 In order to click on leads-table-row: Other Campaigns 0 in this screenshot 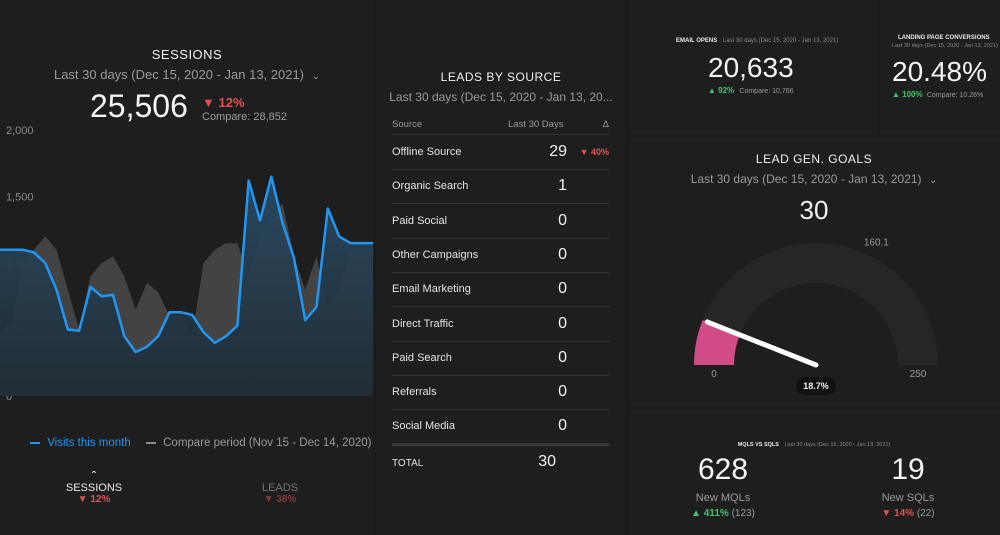, I will do `click(500, 255)`.